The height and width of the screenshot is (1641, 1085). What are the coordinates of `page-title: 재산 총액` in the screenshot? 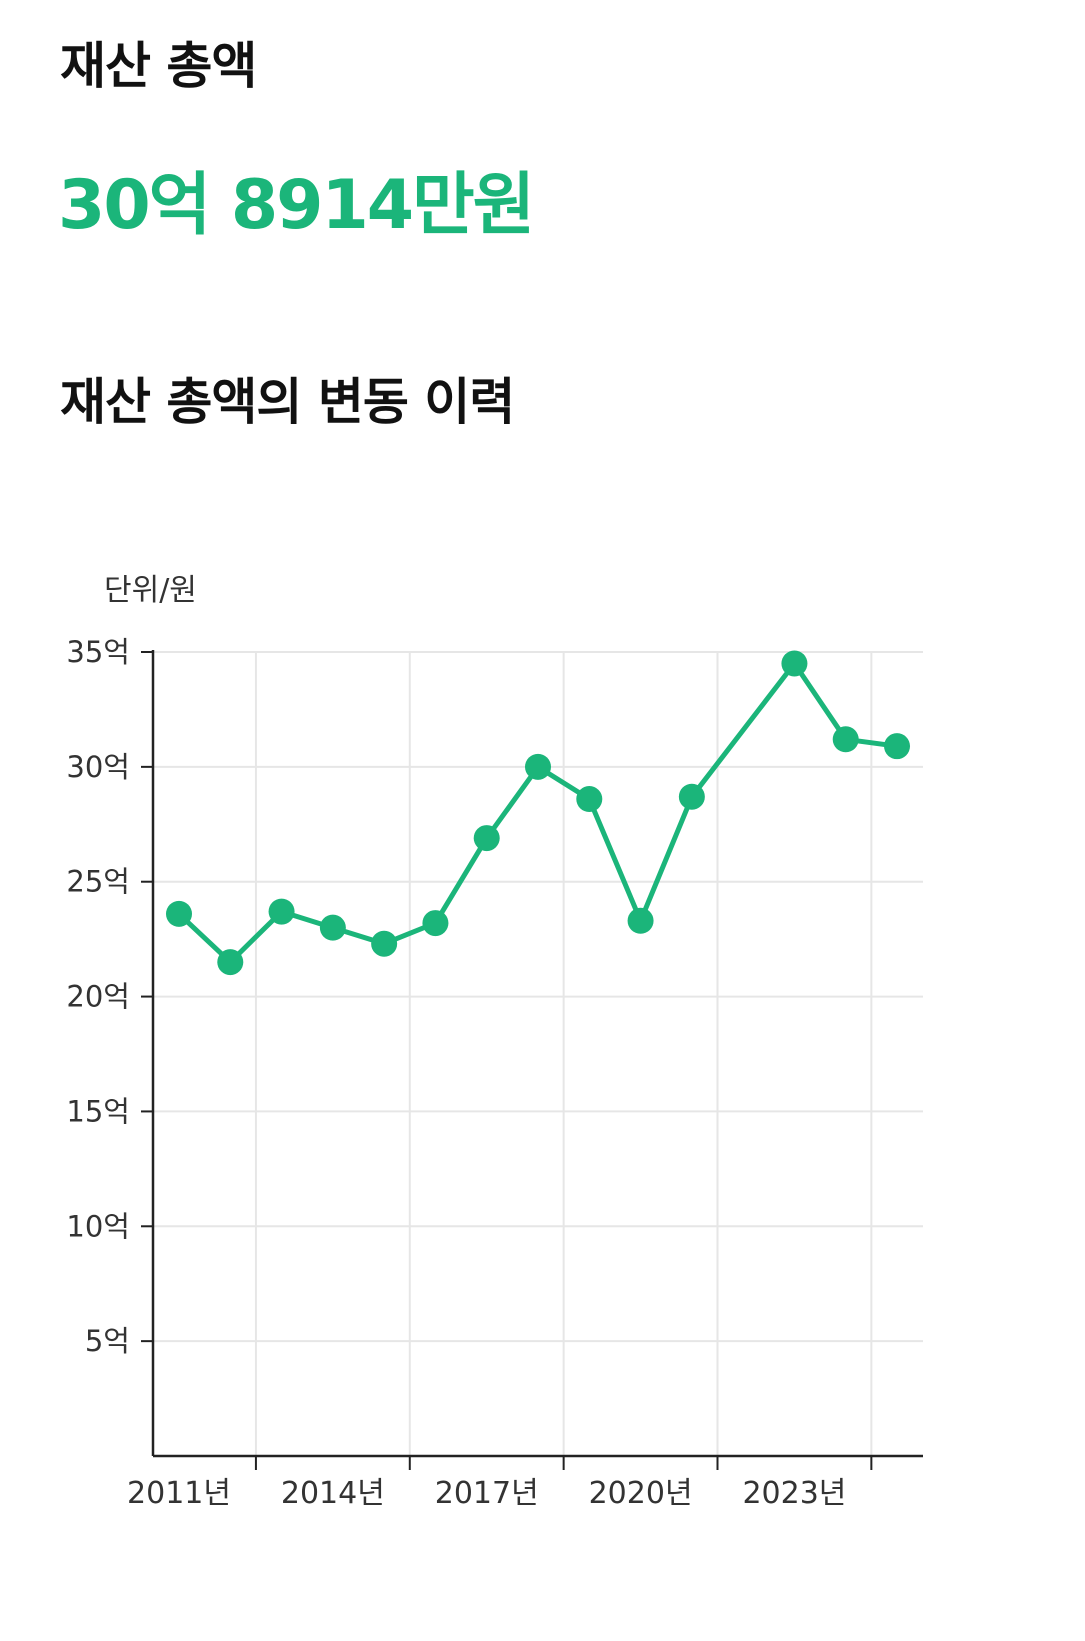 It's located at (158, 66).